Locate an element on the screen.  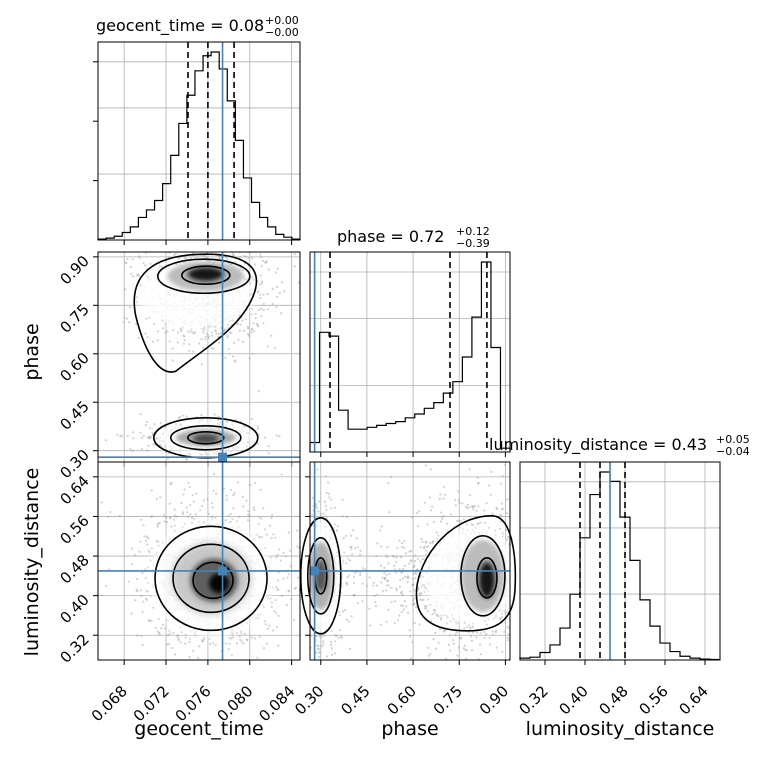
pd-right-contour-outer is located at coordinates (466, 573).